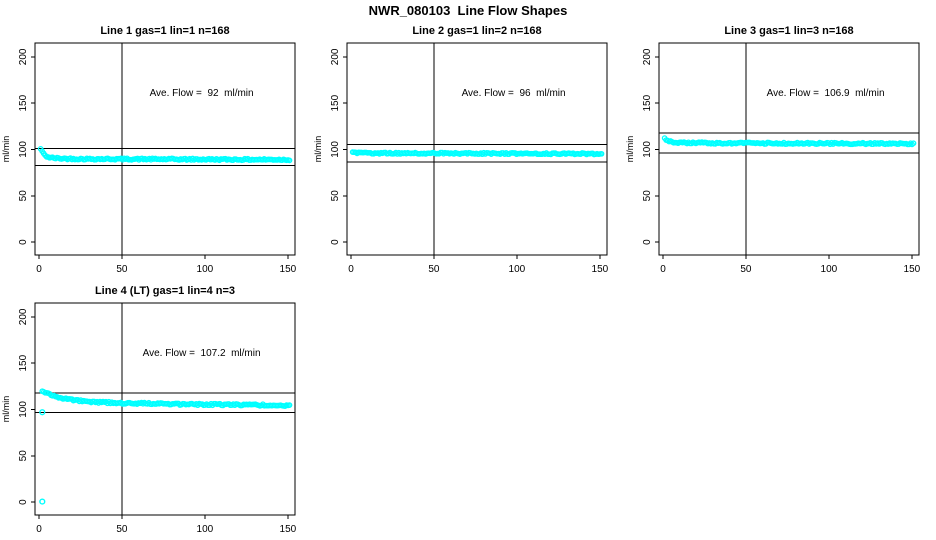 The width and height of the screenshot is (936, 540). I want to click on average-flow-annotation: Ave. Flow = 106.9 ml/min, so click(826, 93).